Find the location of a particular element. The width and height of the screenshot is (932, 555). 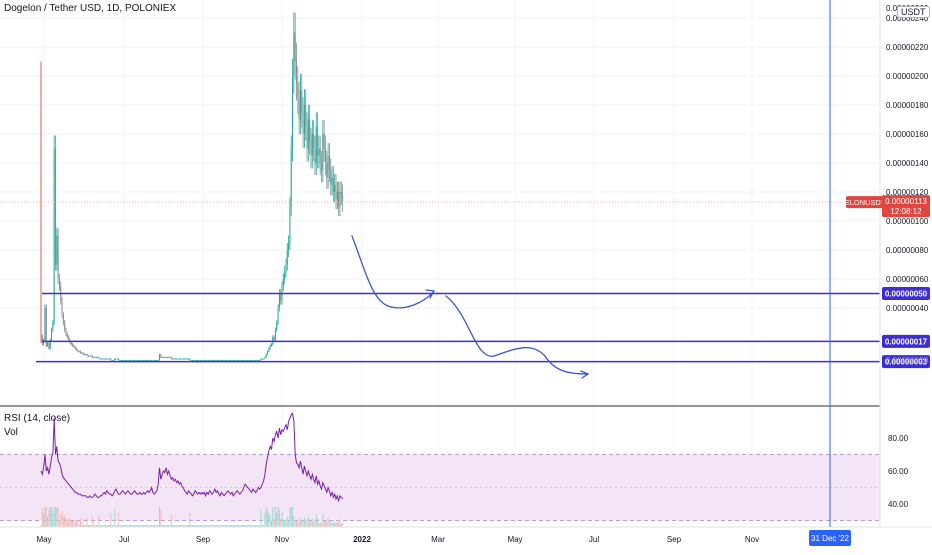

chart-title: Dogelon / Tether USD, 1D, POLONIEX is located at coordinates (90, 8).